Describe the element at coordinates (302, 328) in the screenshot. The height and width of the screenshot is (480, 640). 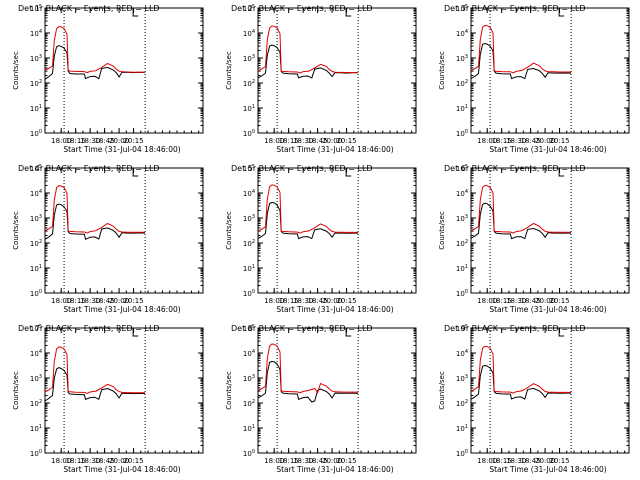
I see `chart-title: Det 8r BLACK = Events, RED = LLD` at that location.